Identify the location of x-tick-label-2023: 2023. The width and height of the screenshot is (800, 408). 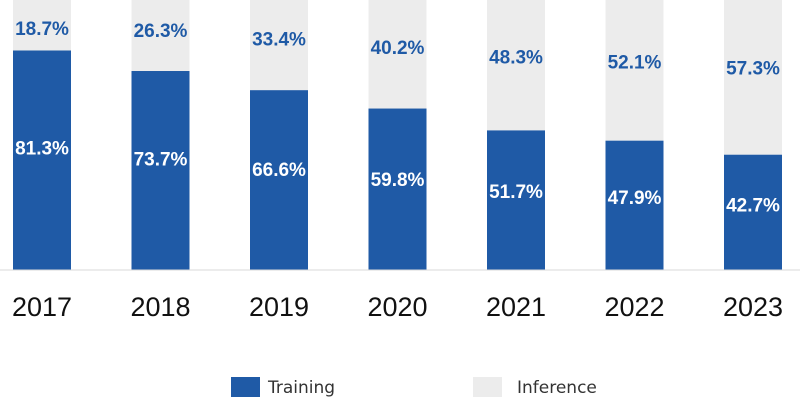
(753, 307).